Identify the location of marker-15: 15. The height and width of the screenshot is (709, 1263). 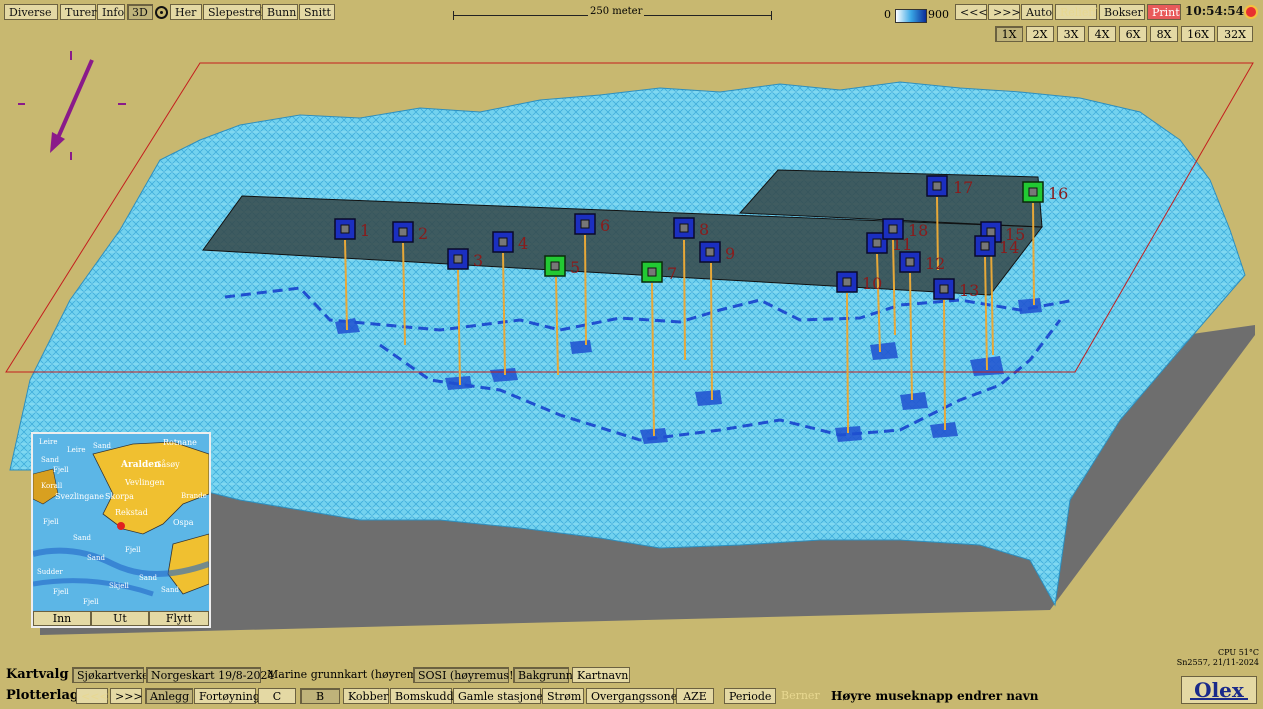
(1002, 232).